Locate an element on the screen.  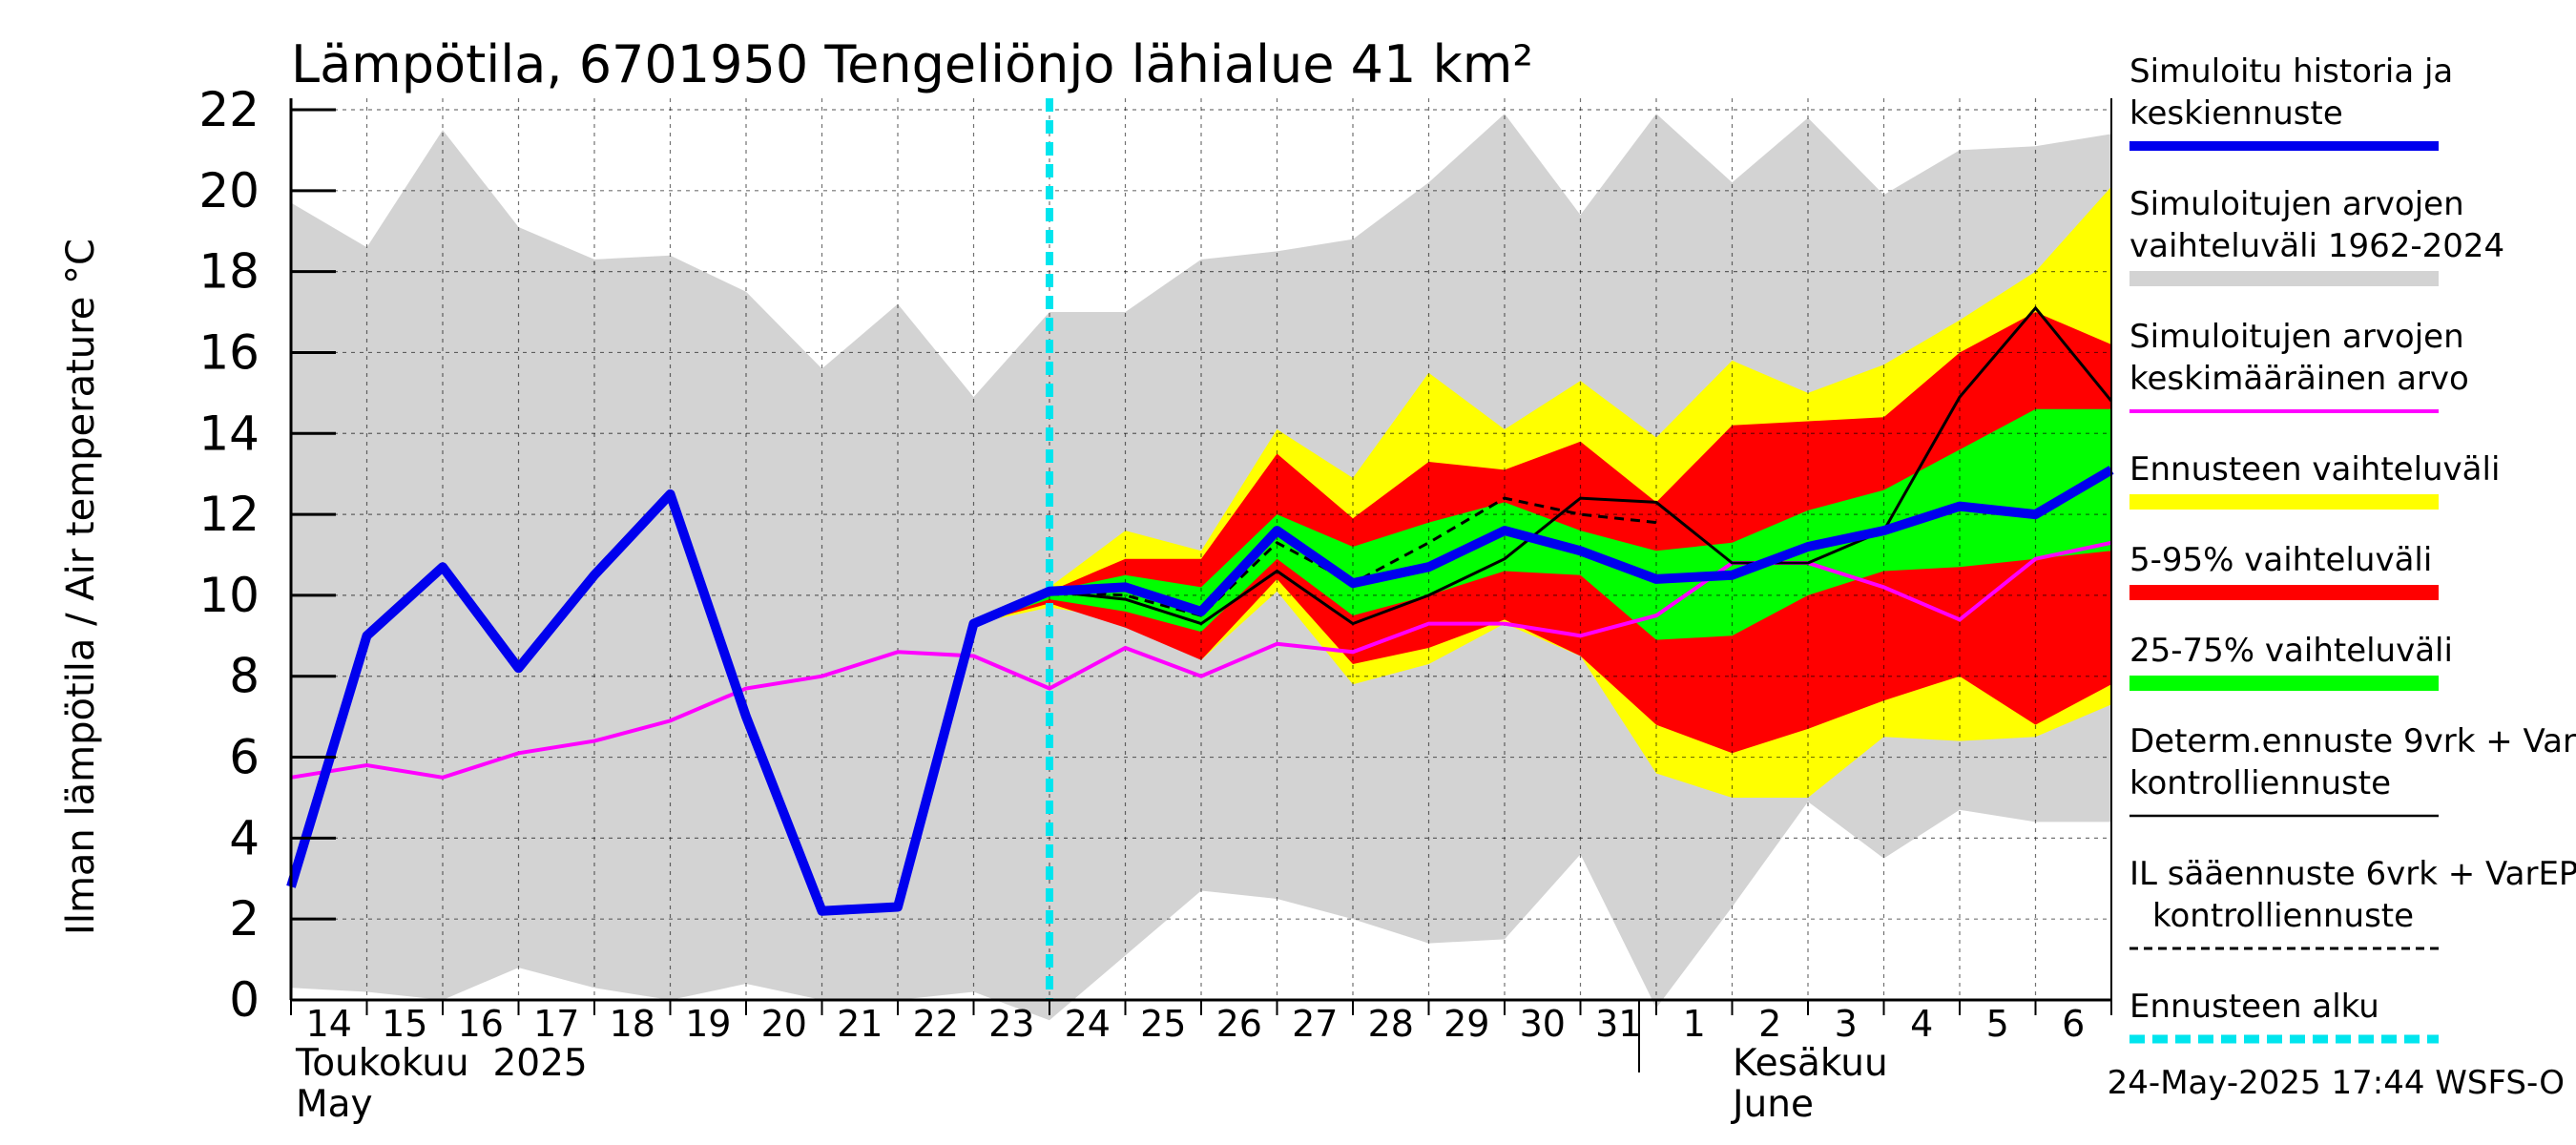
x-tick-label: 23 is located at coordinates (1011, 1024).